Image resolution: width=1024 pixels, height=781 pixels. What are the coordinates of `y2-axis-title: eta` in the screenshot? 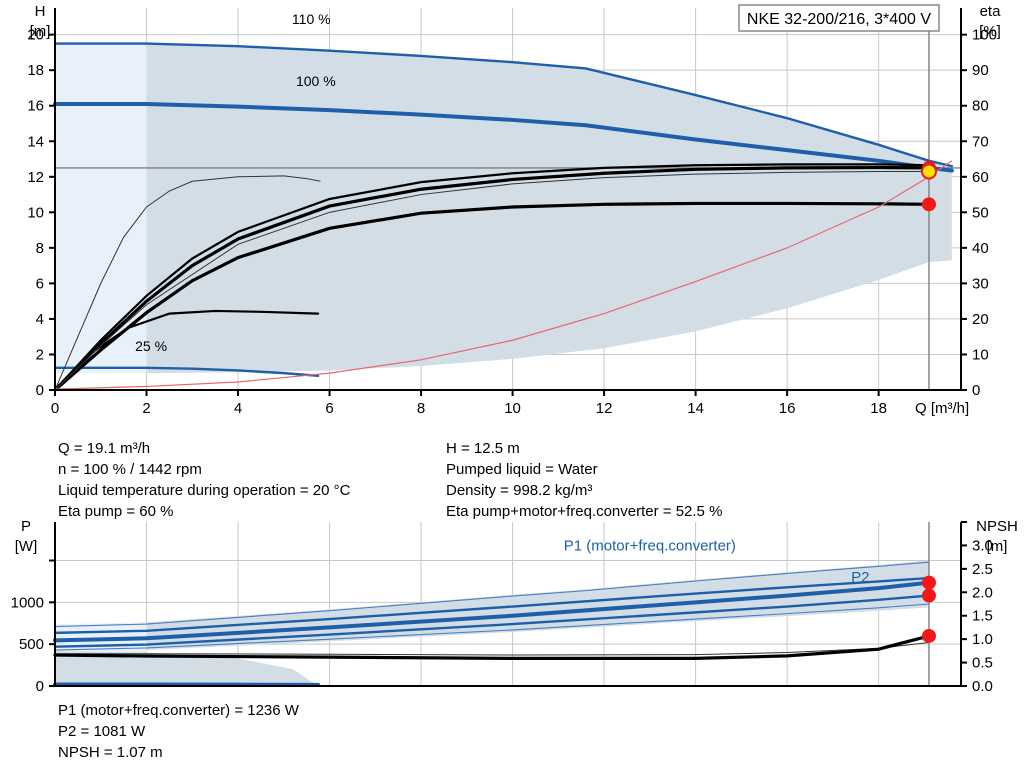 It's located at (991, 11).